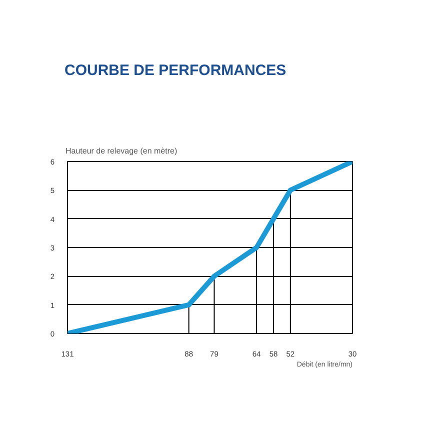 The image size is (423, 423). Describe the element at coordinates (175, 70) in the screenshot. I see `chart-title: COURBE DE PERFORMANCES` at that location.